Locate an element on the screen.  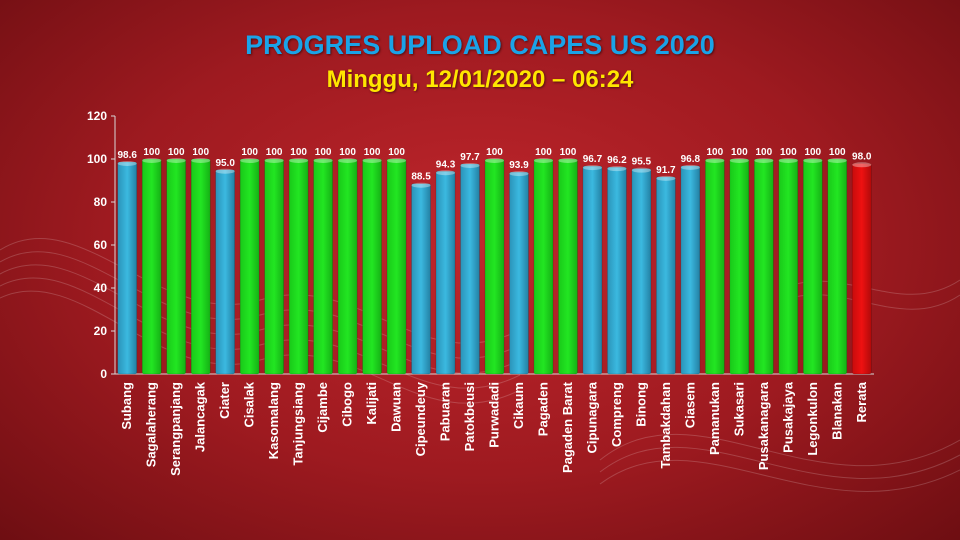
category-label: Patokbeusi is located at coordinates (469, 416).